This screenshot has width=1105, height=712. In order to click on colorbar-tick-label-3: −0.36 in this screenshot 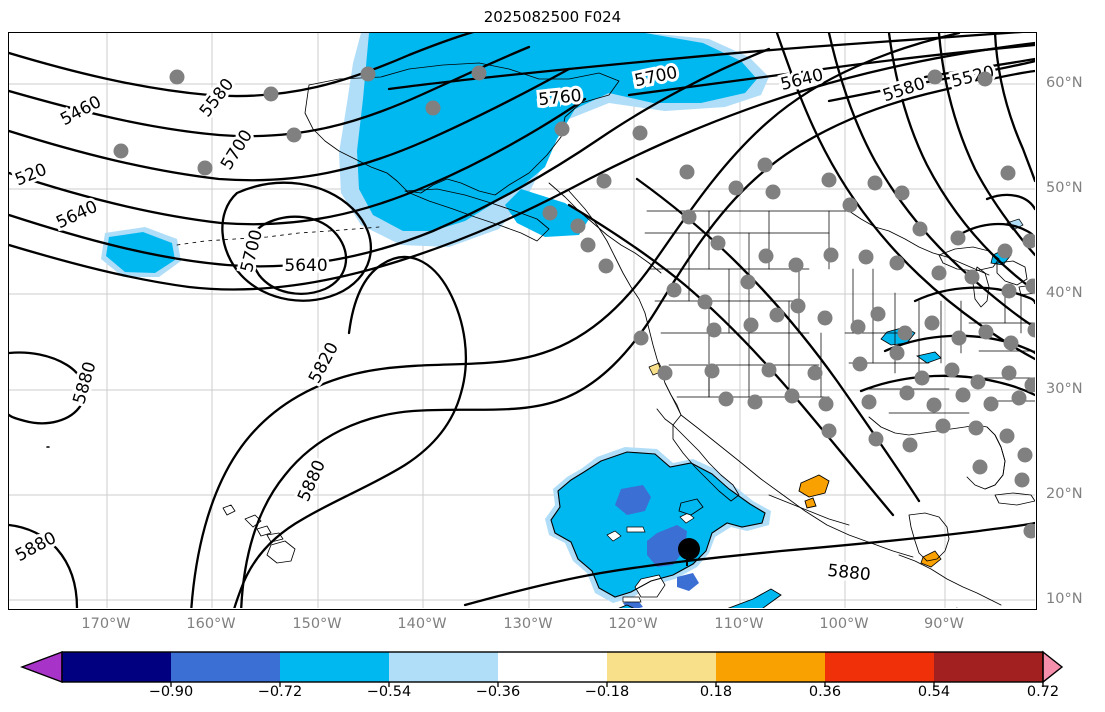, I will do `click(498, 692)`.